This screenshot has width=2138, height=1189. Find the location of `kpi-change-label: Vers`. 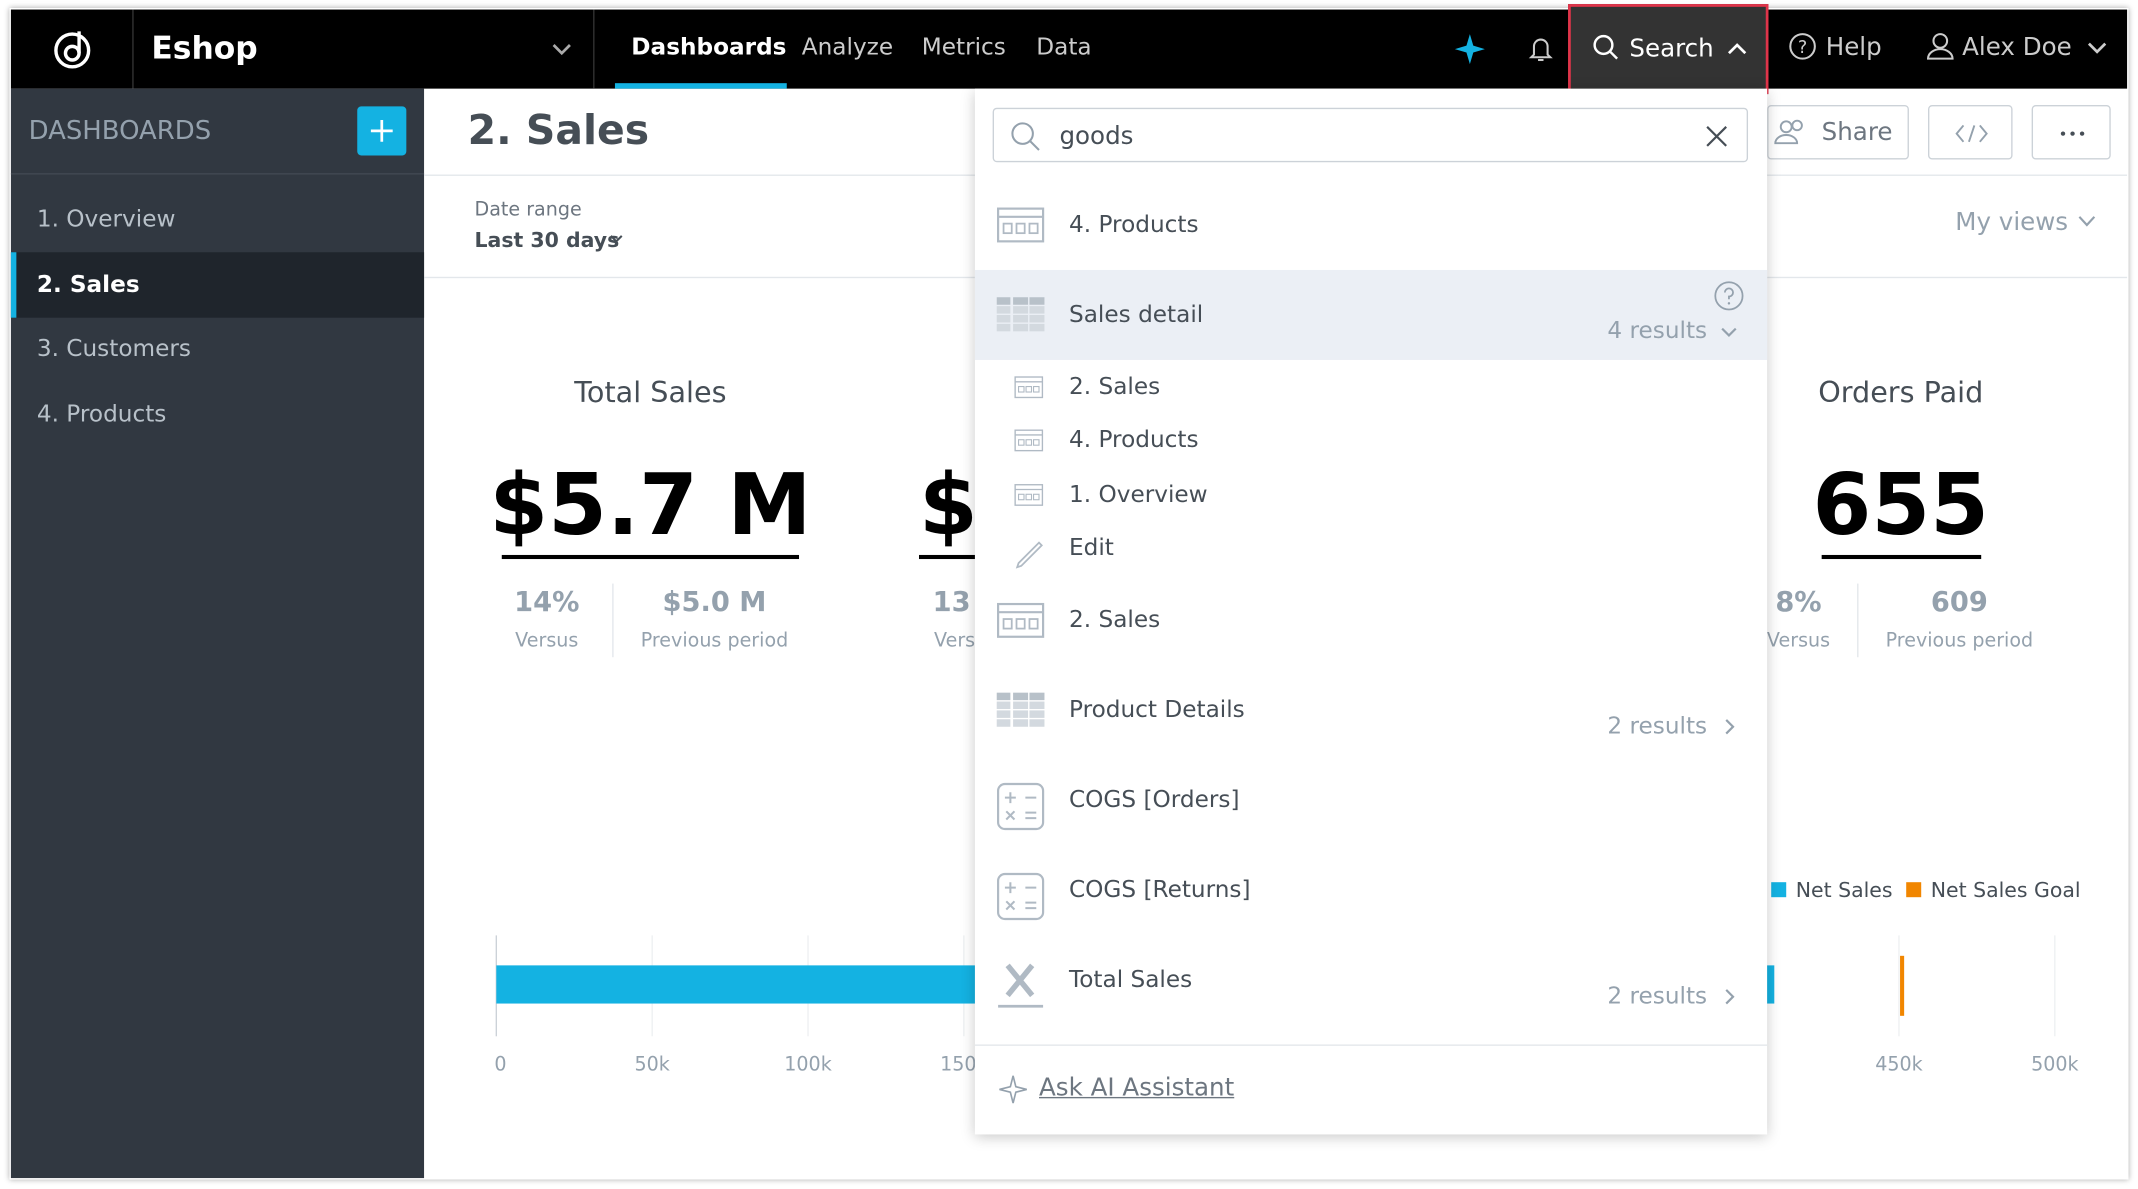

kpi-change-label: Vers is located at coordinates (955, 640).